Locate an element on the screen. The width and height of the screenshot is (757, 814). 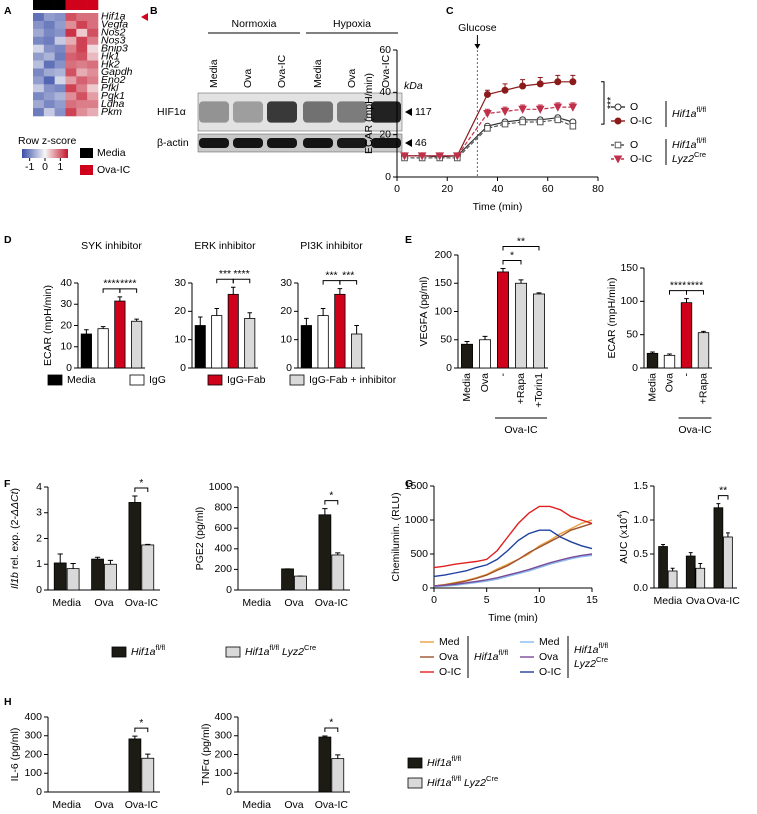
row-label: Pkm is located at coordinates (111, 112).